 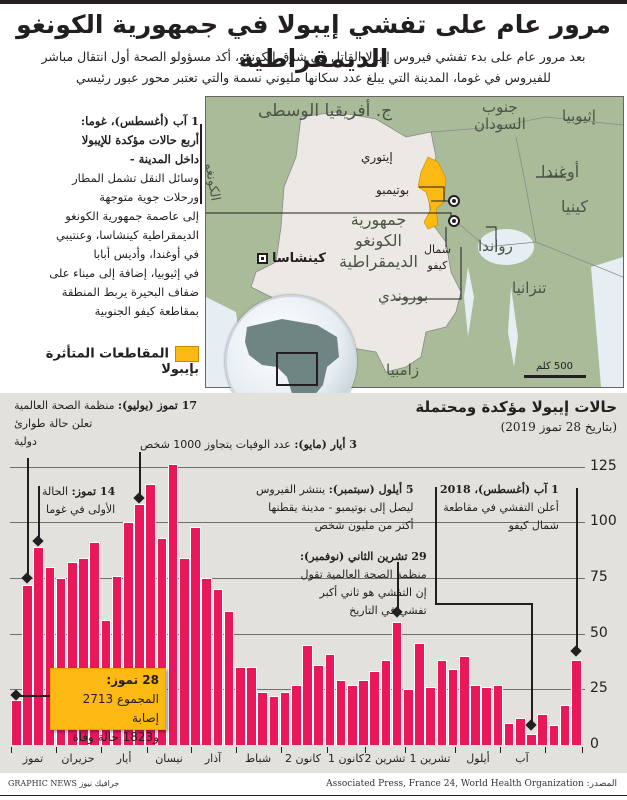 I want to click on leader-jul14, so click(x=39, y=513).